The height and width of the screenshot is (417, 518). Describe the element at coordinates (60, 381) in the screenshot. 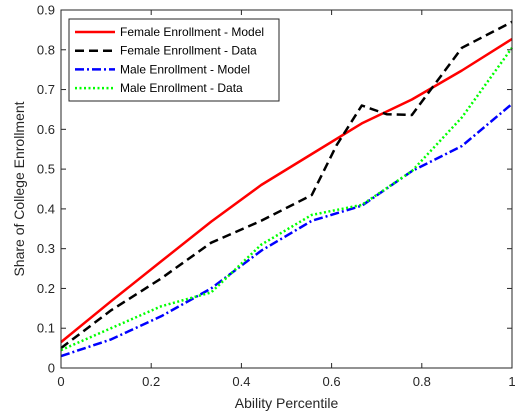

I see `x-tick-label: 0` at that location.